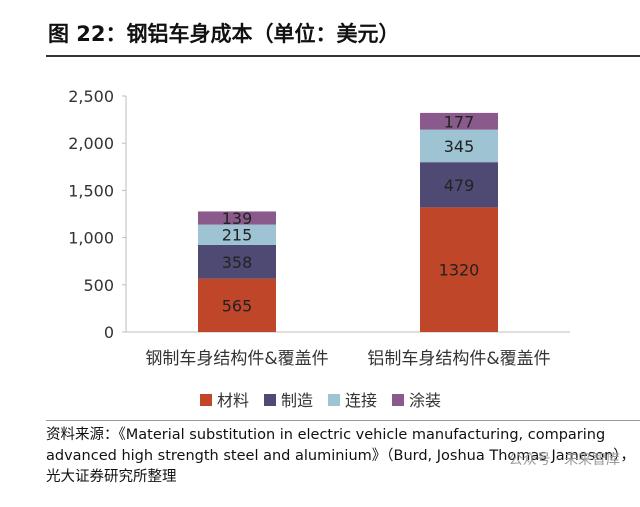  Describe the element at coordinates (224, 34) in the screenshot. I see `figure-title: 图 22：钢铝车身成本（单位：美元）` at that location.